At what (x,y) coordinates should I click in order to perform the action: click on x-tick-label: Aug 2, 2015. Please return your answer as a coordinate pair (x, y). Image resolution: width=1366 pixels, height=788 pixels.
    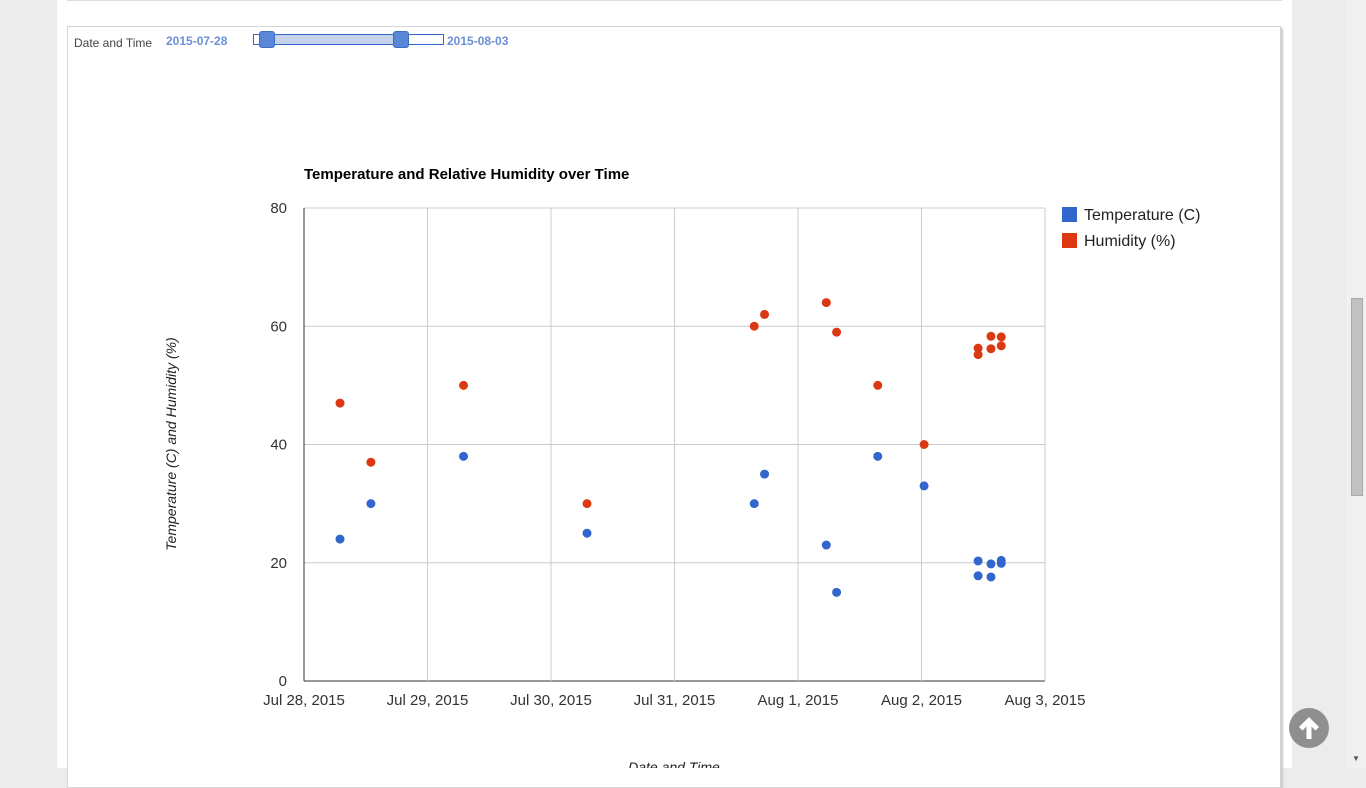
    Looking at the image, I should click on (921, 700).